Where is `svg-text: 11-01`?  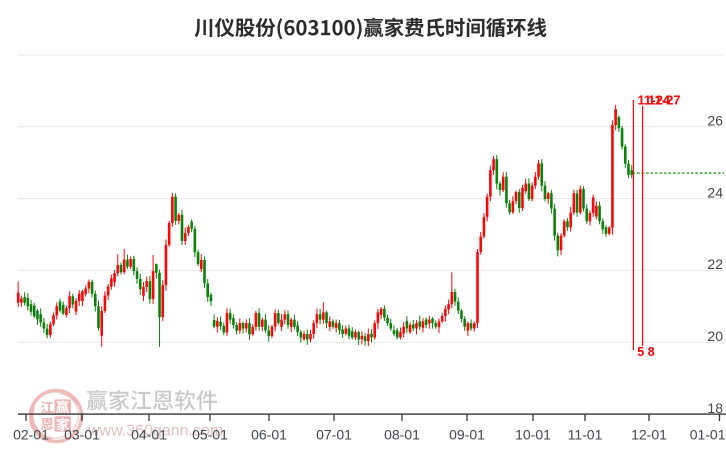 svg-text: 11-01 is located at coordinates (585, 435).